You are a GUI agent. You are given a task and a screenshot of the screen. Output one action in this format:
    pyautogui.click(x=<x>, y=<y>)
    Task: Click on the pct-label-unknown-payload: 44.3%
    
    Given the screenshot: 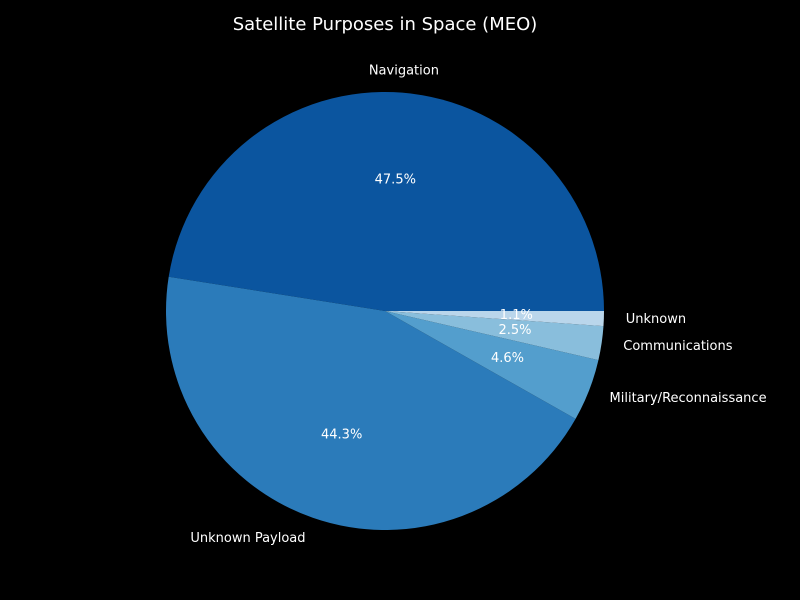 What is the action you would take?
    pyautogui.click(x=341, y=435)
    